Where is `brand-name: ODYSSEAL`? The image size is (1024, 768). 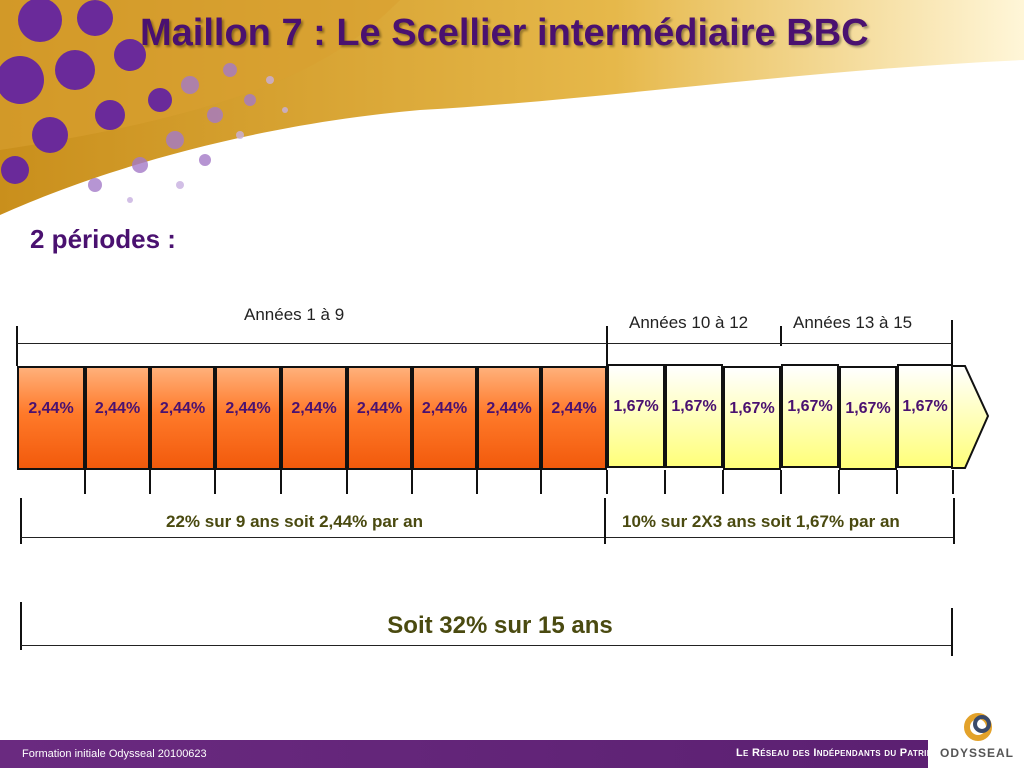 brand-name: ODYSSEAL is located at coordinates (977, 753).